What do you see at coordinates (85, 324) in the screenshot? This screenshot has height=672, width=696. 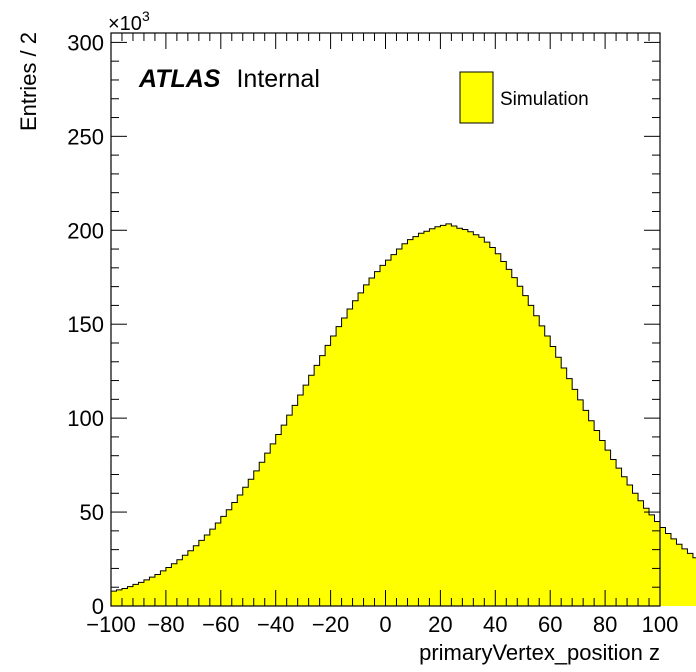 I see `y-tick-labels: 0 50 100 150 200 250 300` at bounding box center [85, 324].